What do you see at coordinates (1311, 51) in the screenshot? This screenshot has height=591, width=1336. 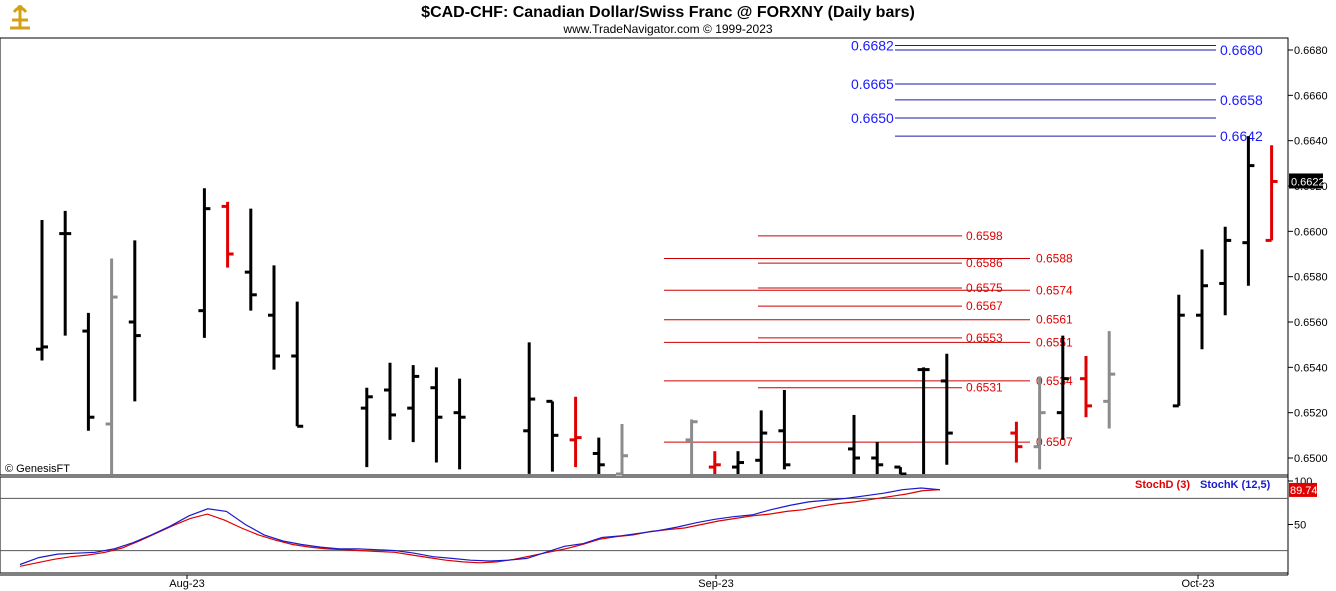 I see `price-tick-label: 0.6680` at bounding box center [1311, 51].